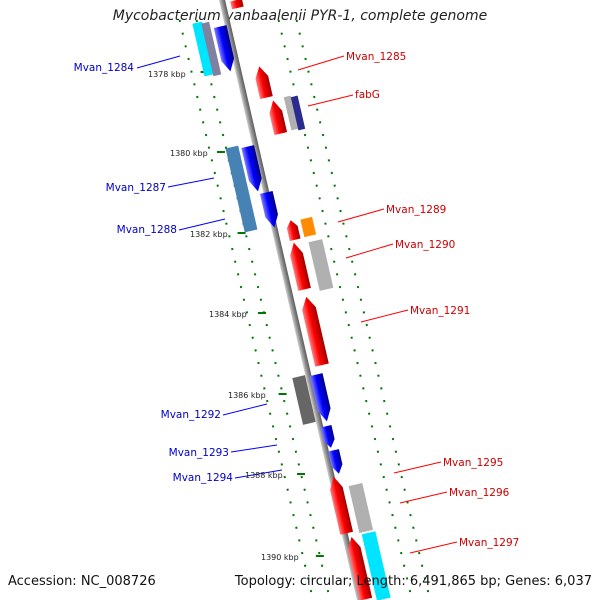 This screenshot has height=600, width=600. What do you see at coordinates (479, 493) in the screenshot?
I see `gene-label-mvan-1296: Mvan_1296` at bounding box center [479, 493].